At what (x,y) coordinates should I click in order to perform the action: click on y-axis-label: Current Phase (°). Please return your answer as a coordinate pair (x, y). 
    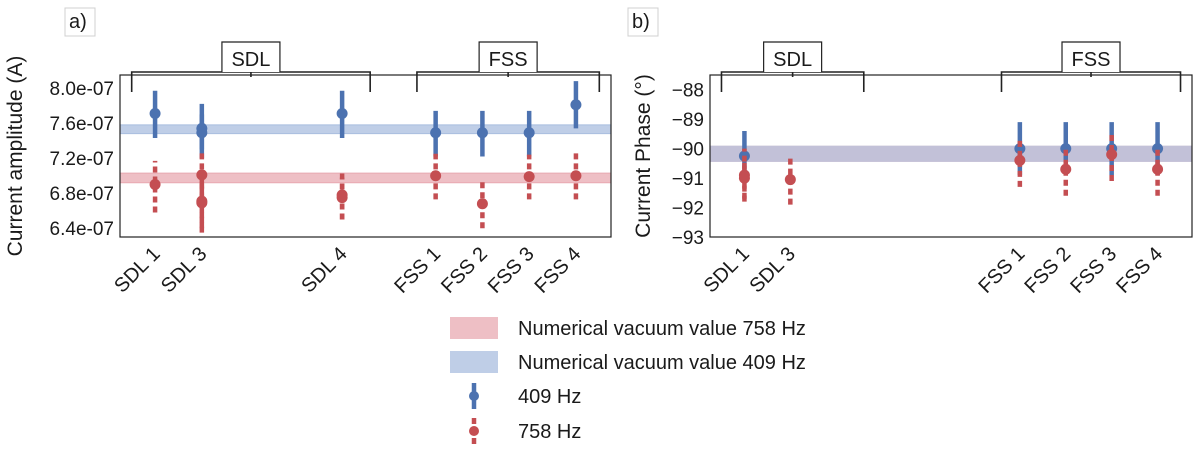
    Looking at the image, I should click on (643, 156).